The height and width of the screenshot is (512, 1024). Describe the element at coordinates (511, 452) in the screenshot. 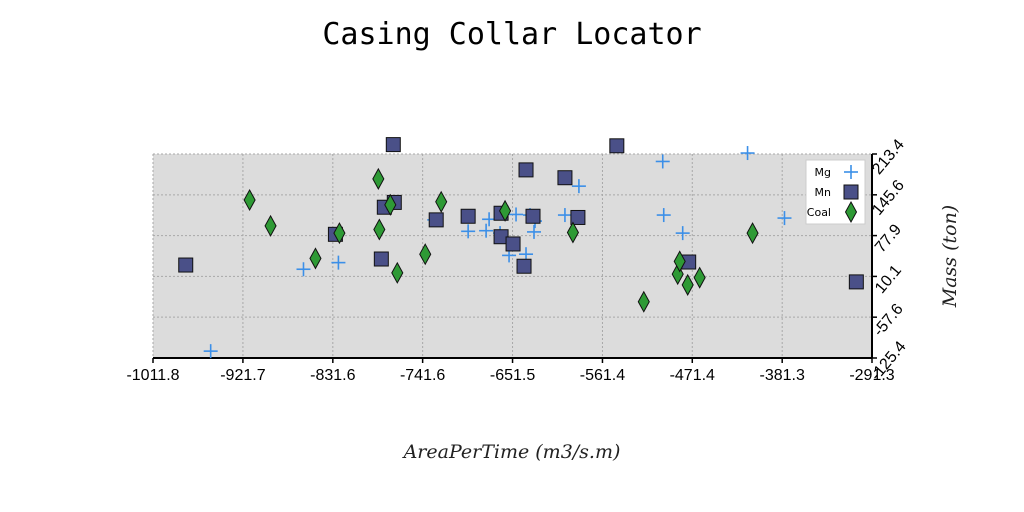

I see `x-axis-label: AreaPerTime (m3/s.m)` at that location.